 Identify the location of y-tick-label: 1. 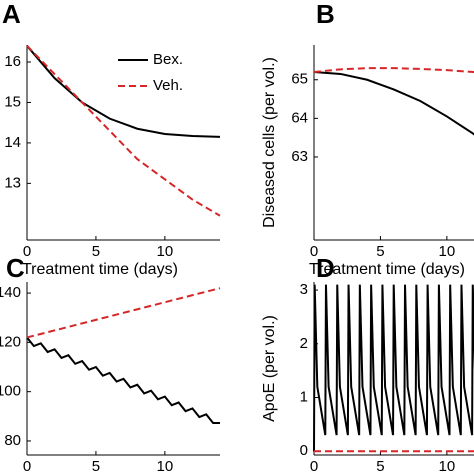
(304, 396).